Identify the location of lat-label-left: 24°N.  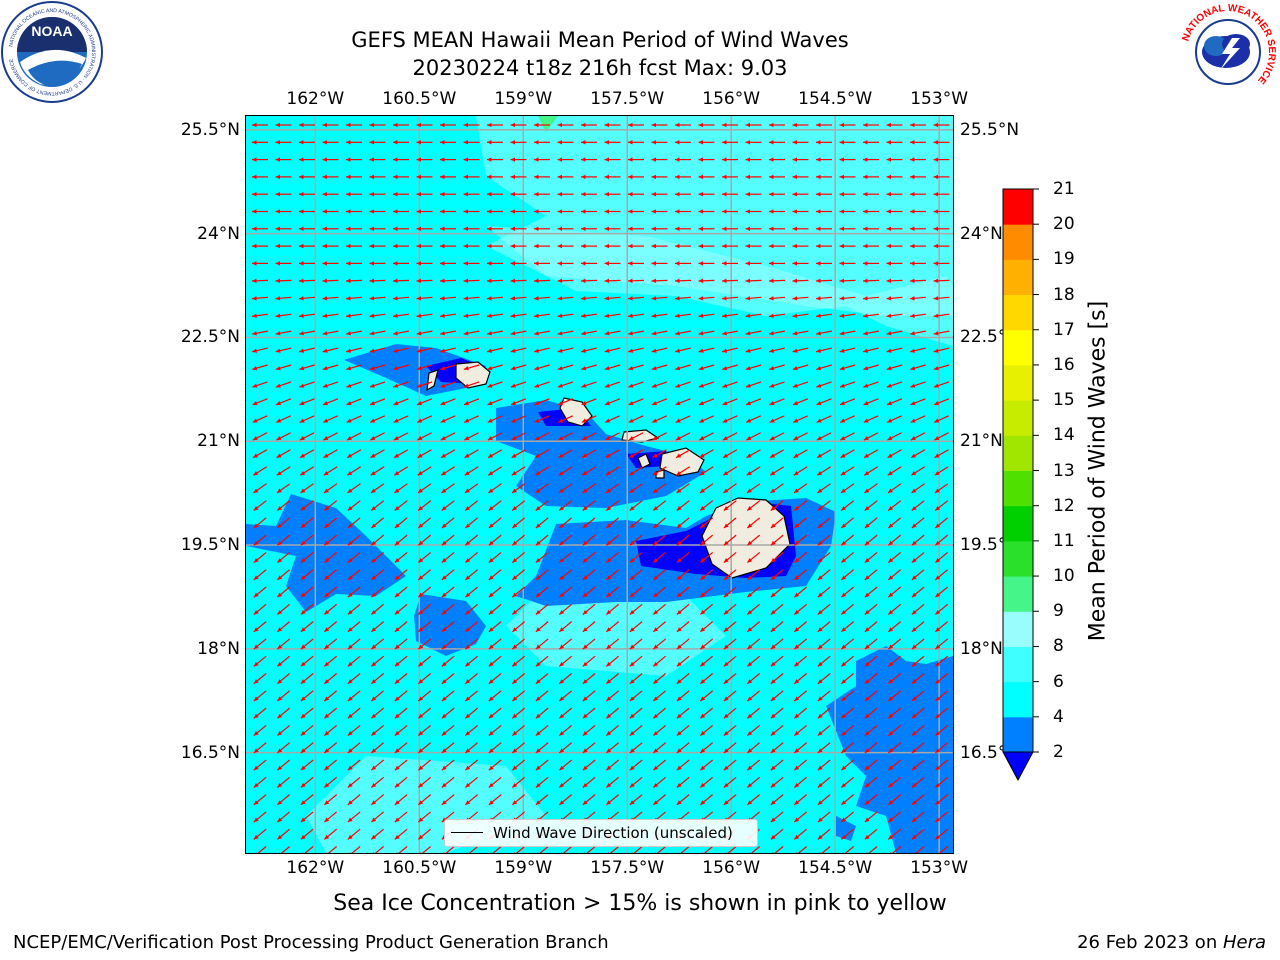
(218, 233).